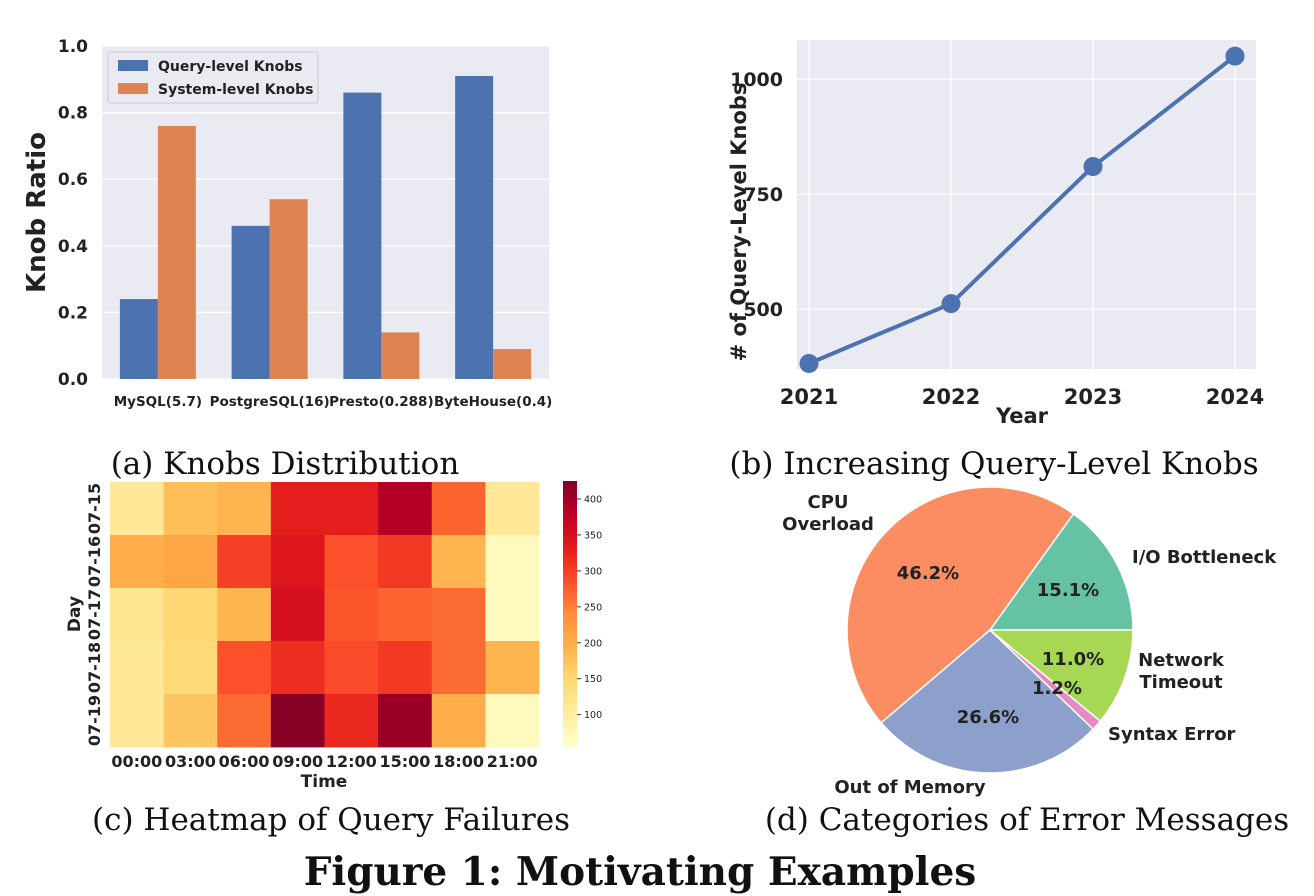  Describe the element at coordinates (94, 561) in the screenshot. I see `y-tick-label: 07-16` at that location.